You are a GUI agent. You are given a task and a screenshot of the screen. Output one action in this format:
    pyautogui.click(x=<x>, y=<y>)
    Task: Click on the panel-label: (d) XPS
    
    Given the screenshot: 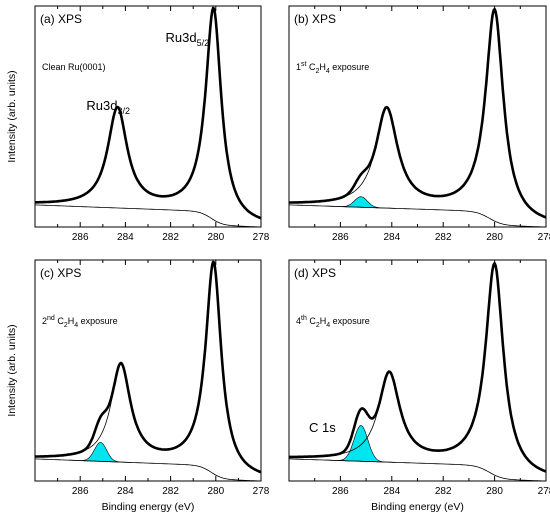 What is the action you would take?
    pyautogui.click(x=315, y=273)
    